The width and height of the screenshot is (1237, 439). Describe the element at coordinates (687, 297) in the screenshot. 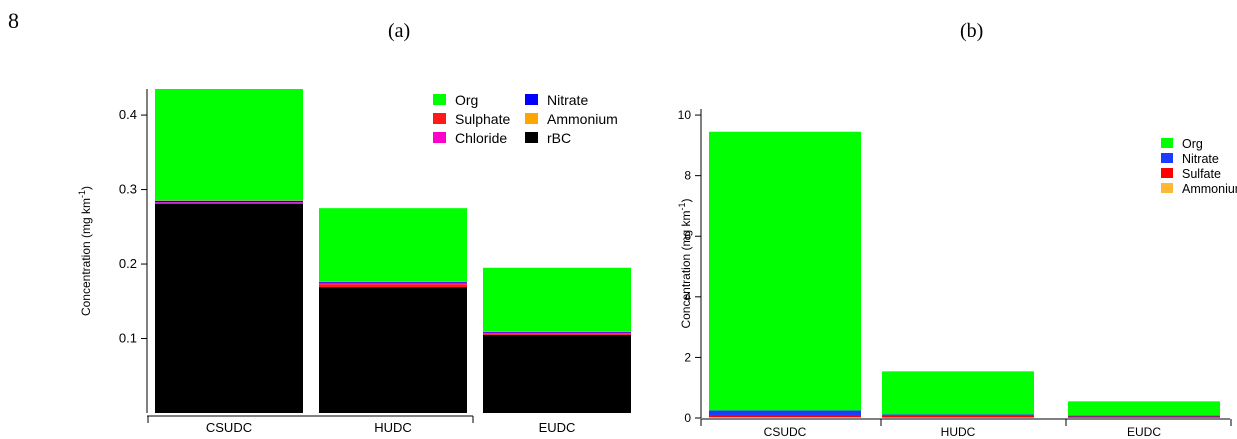

I see `y-tick-label: 4` at that location.